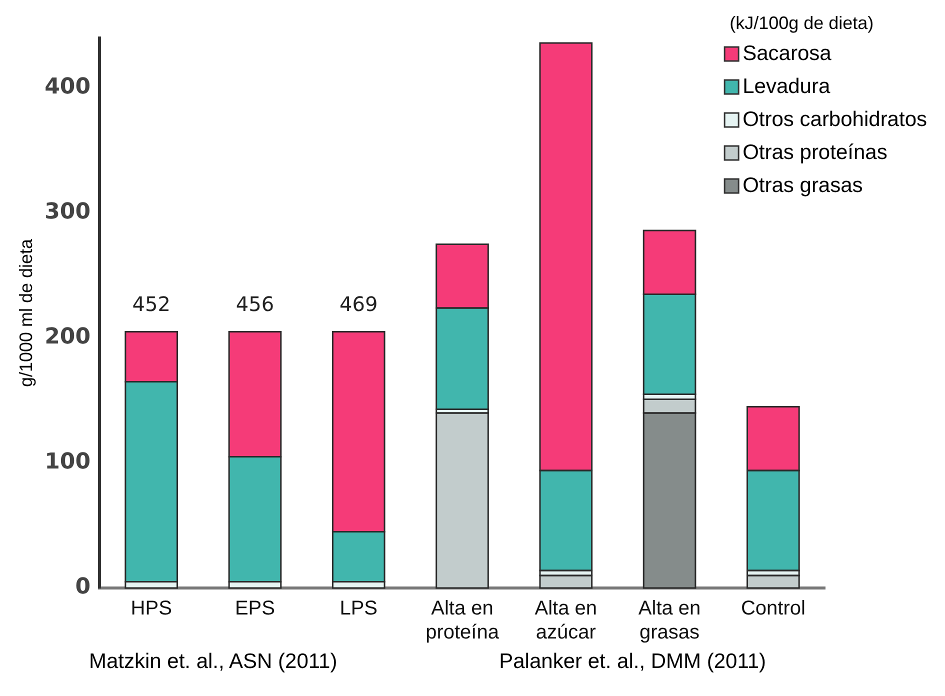 The width and height of the screenshot is (945, 696). Describe the element at coordinates (773, 609) in the screenshot. I see `x-tick-label: Control` at that location.